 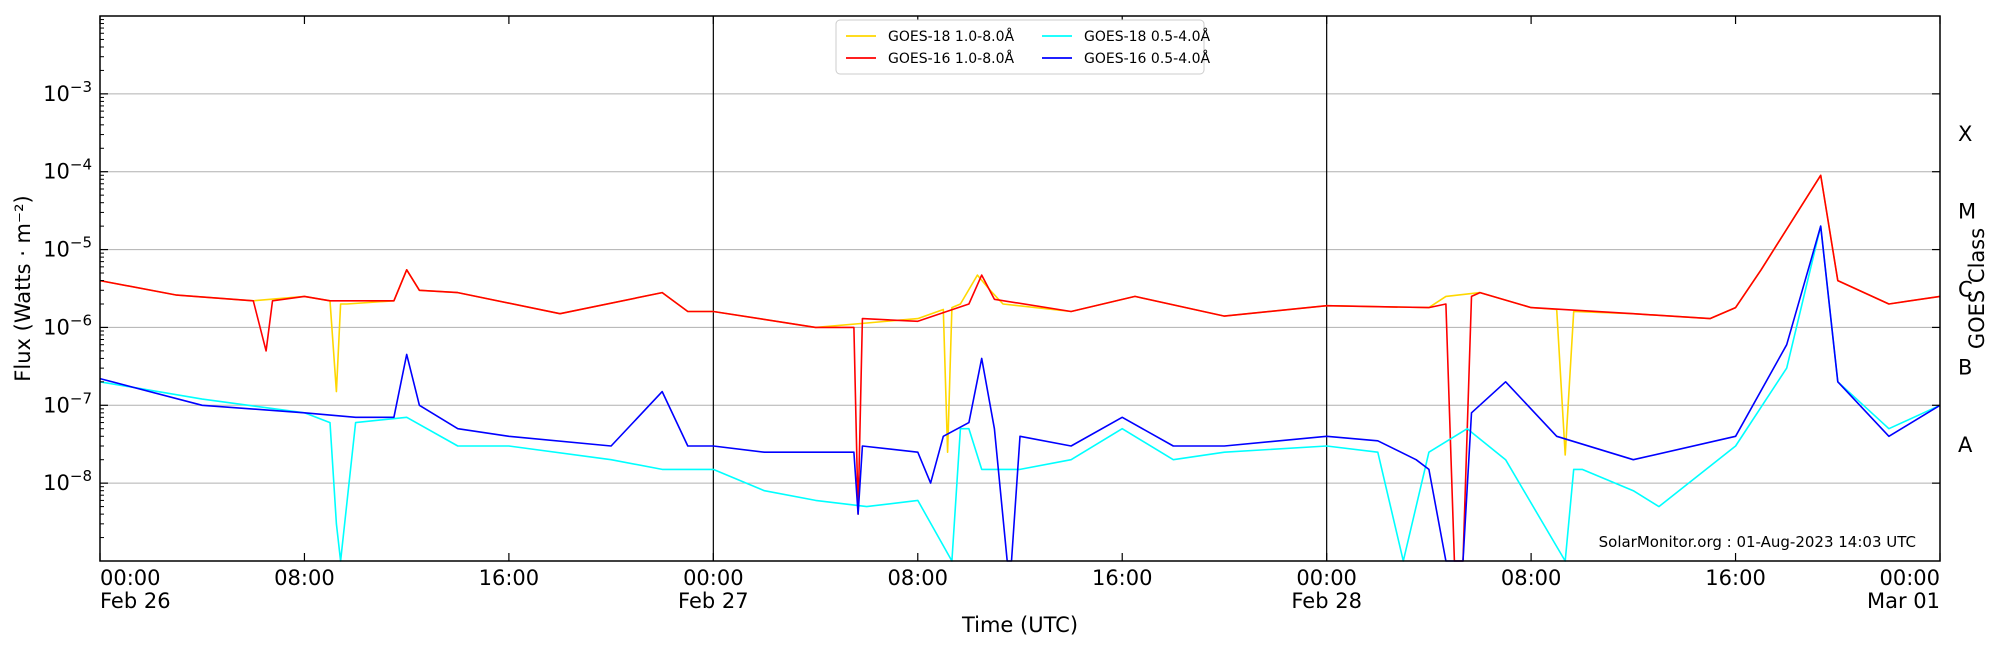 What do you see at coordinates (951, 36) in the screenshot?
I see `legend-label: GOES-18 1.0-8.0Å` at bounding box center [951, 36].